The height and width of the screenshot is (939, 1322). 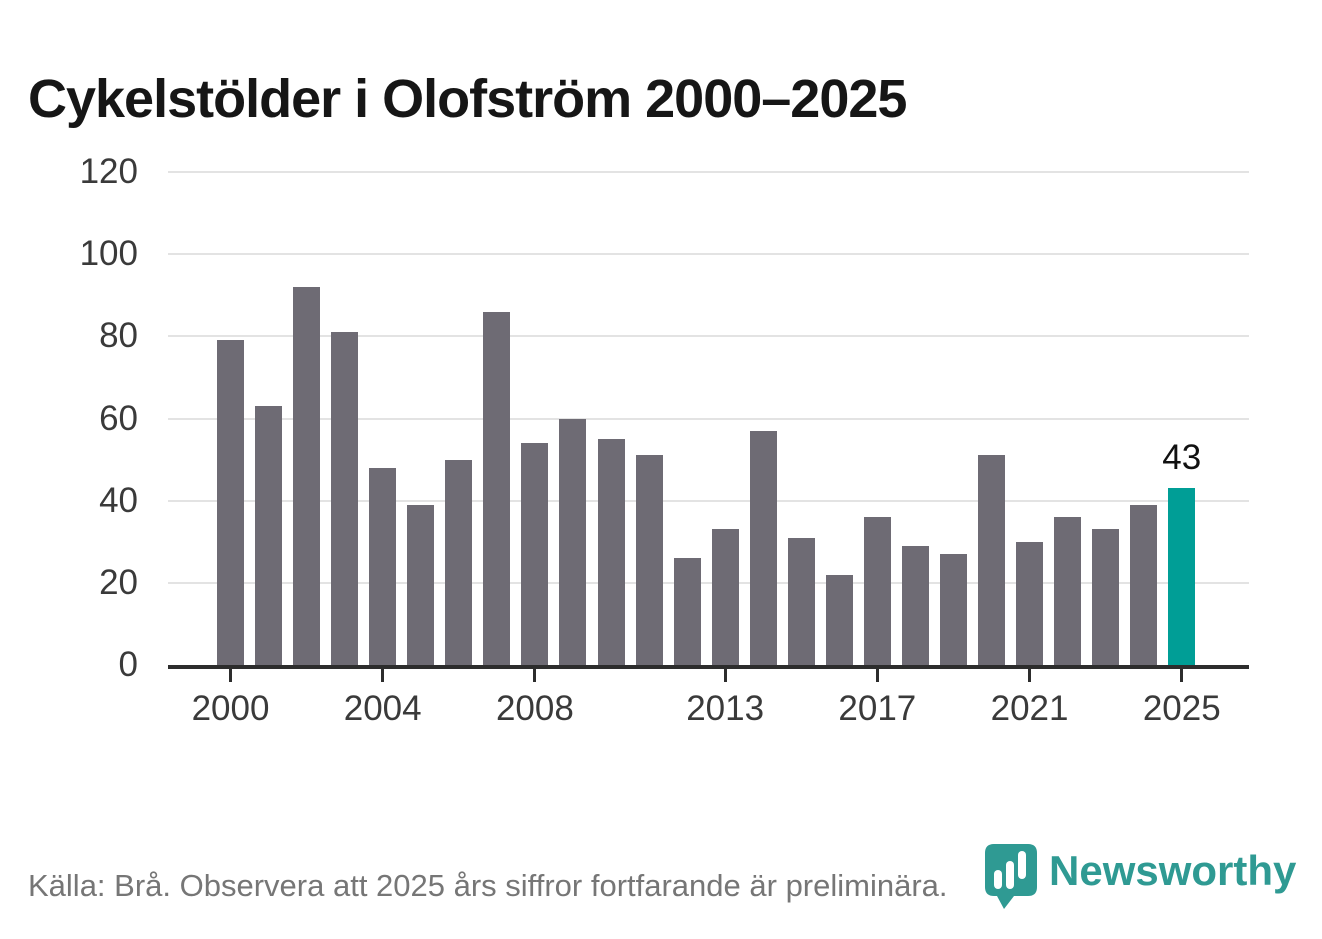 I want to click on bar-2018, so click(x=915, y=605).